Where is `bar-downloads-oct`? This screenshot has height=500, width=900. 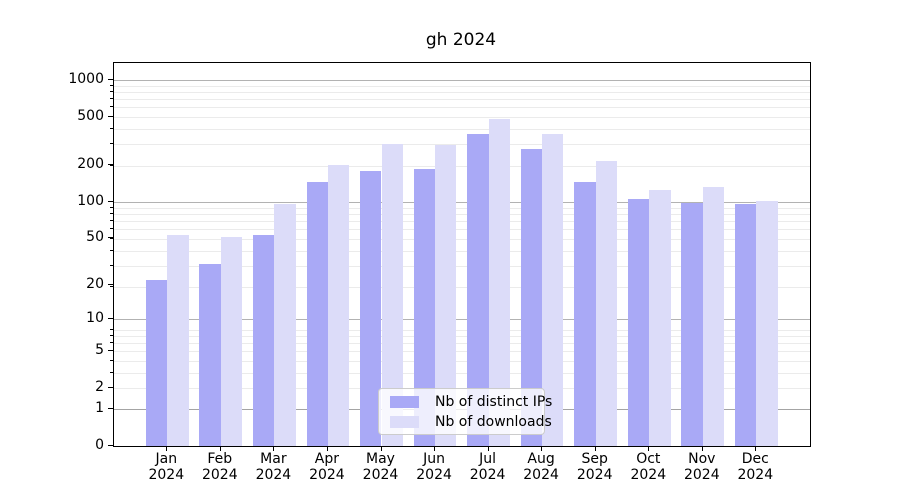 bar-downloads-oct is located at coordinates (660, 317).